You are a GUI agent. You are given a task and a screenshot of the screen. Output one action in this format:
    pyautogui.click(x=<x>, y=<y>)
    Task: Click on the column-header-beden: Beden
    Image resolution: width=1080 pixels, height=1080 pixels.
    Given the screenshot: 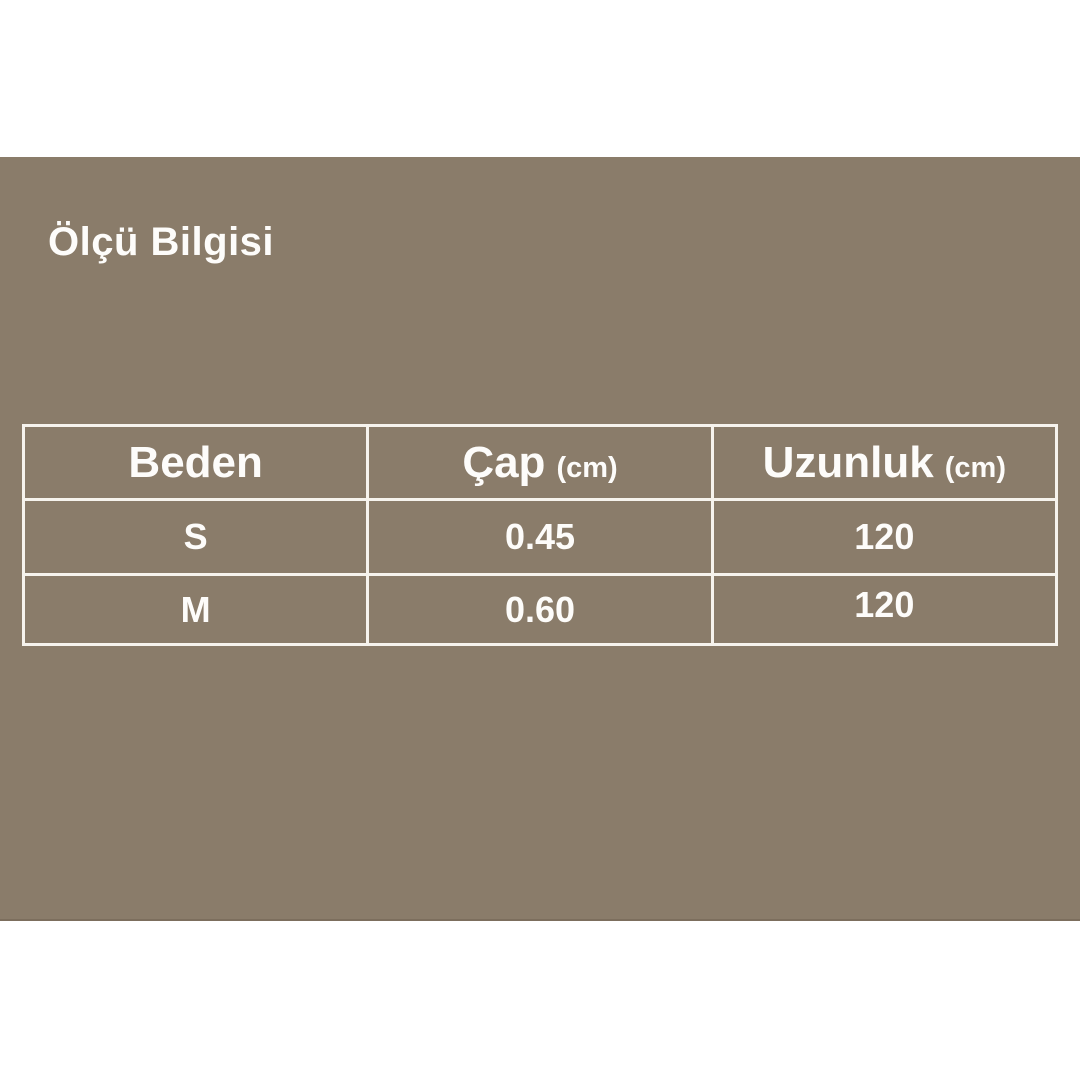 What is the action you would take?
    pyautogui.click(x=195, y=462)
    